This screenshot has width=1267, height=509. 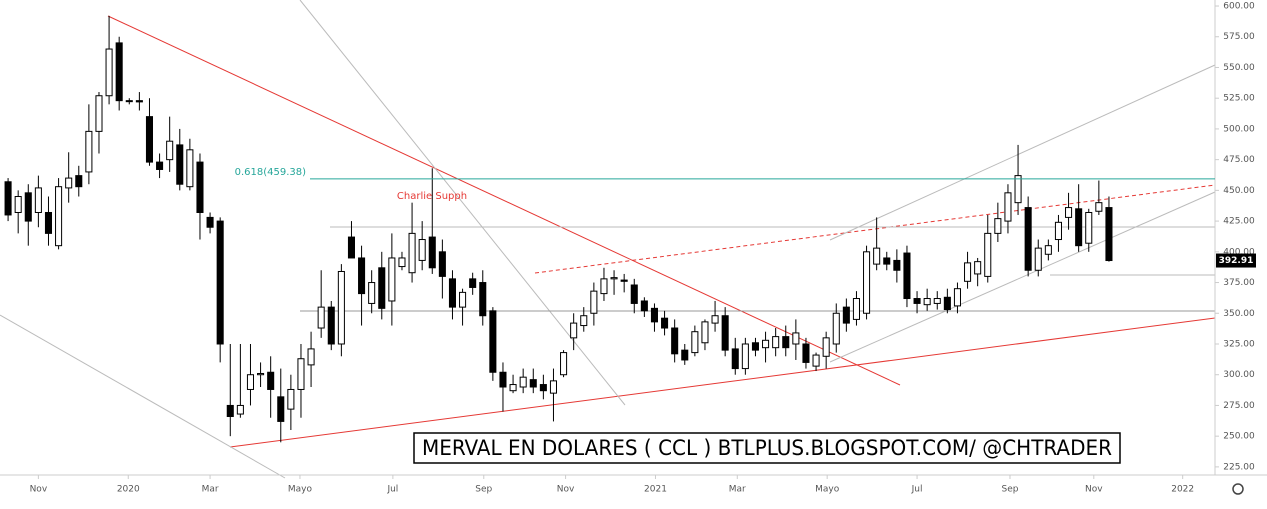 I want to click on x-tick-label: Mar, so click(x=210, y=490).